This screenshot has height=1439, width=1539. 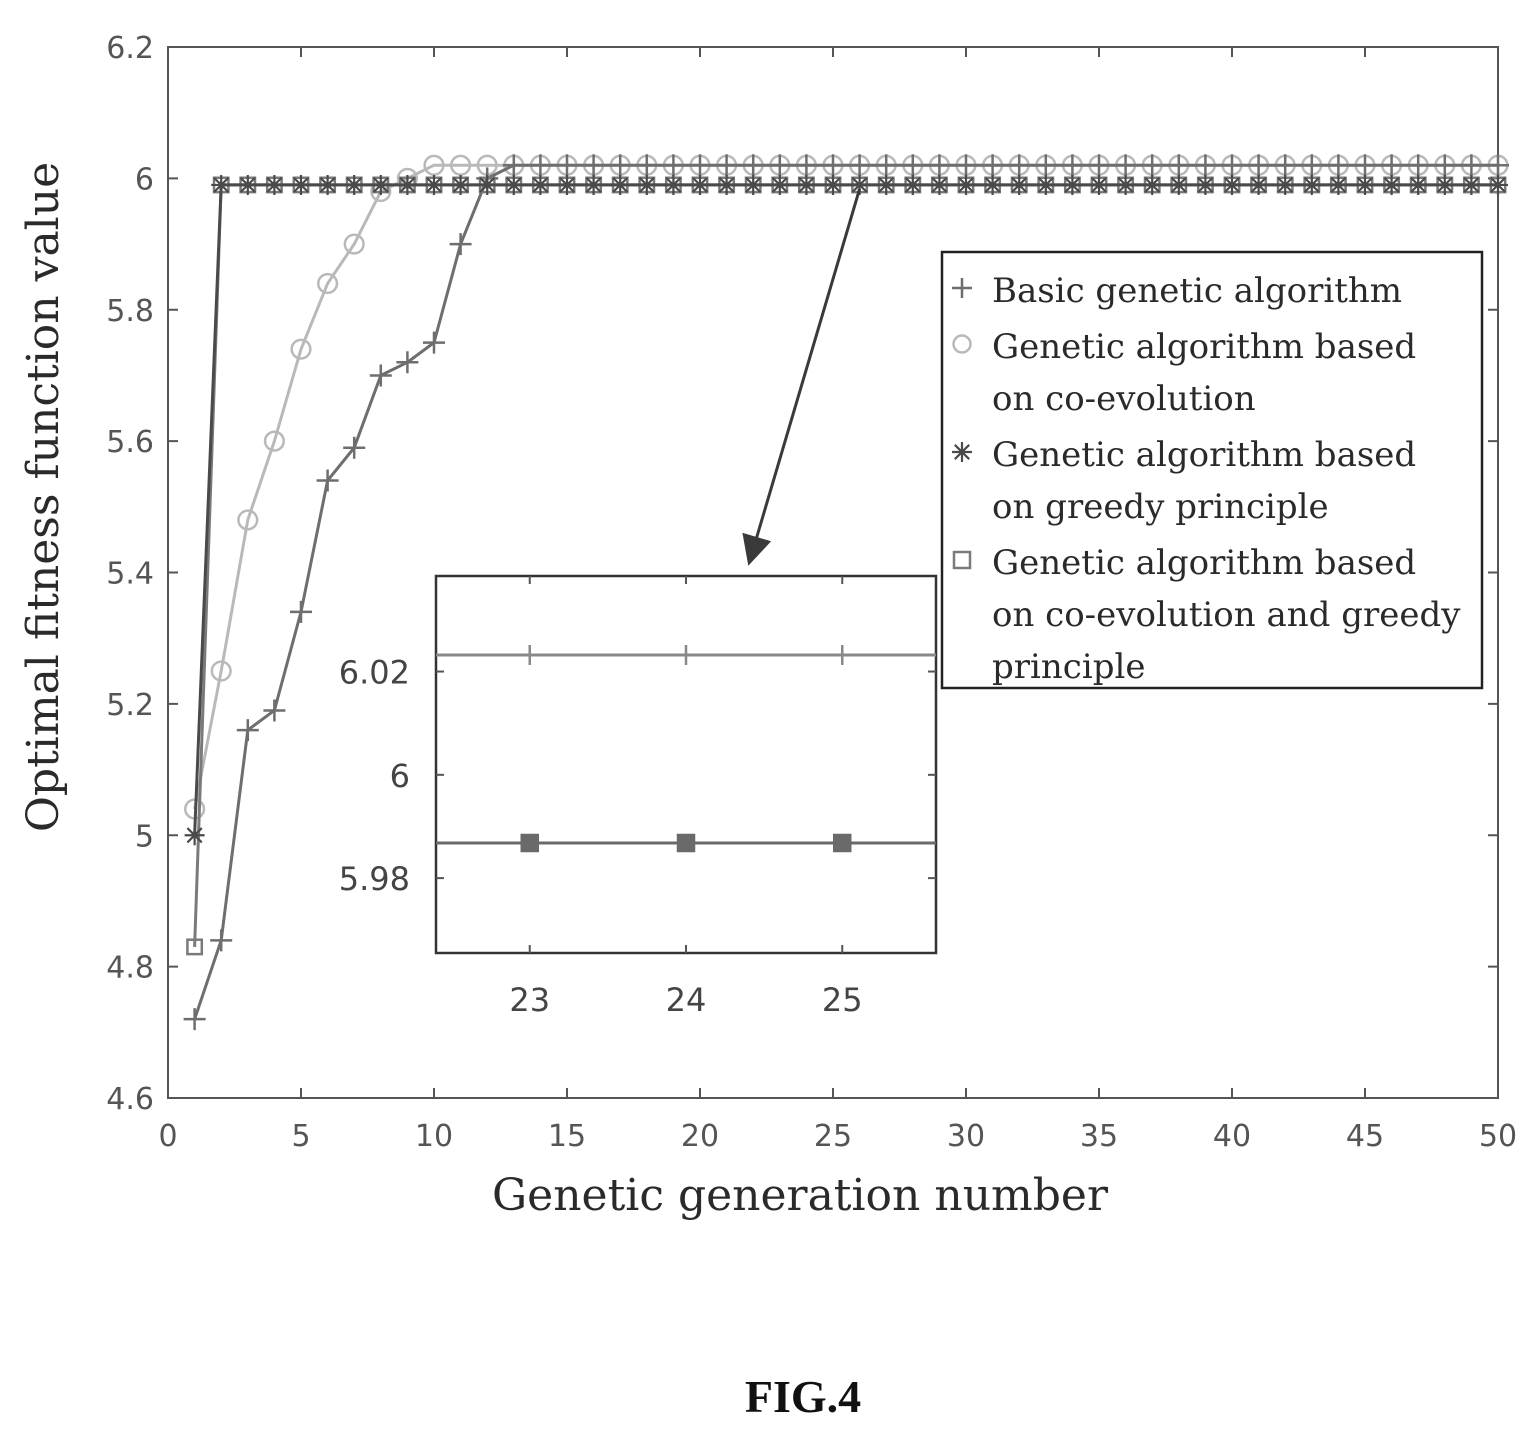 What do you see at coordinates (1184, 373) in the screenshot?
I see `legend-entry: Genetic algorithm based on co-evolution` at bounding box center [1184, 373].